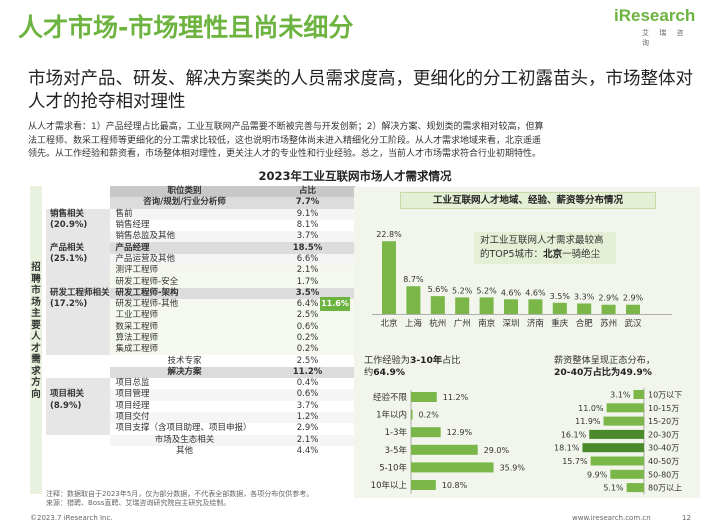 This screenshot has height=532, width=710. I want to click on table-row: 算法工程师 0.2%, so click(201, 338).